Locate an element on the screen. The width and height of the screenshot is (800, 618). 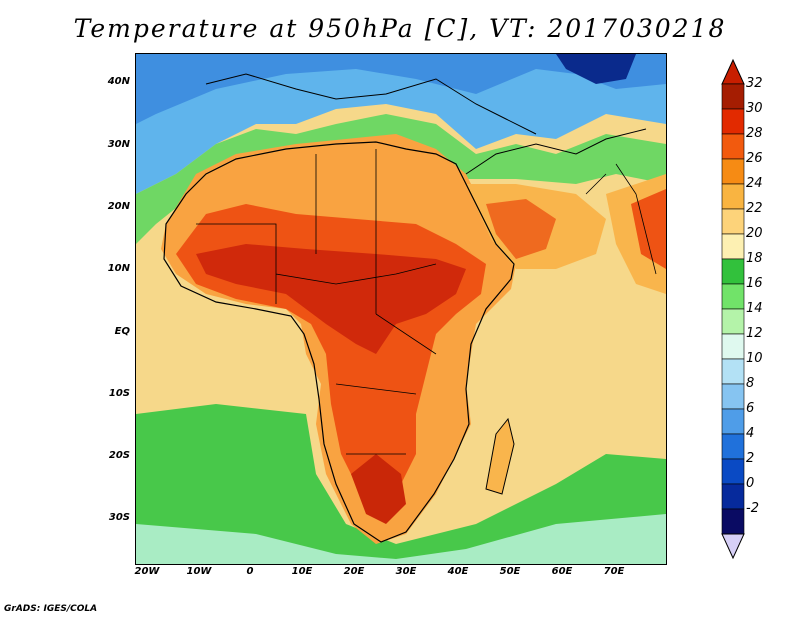
lat-tick-20n: 20N is located at coordinates (118, 206).